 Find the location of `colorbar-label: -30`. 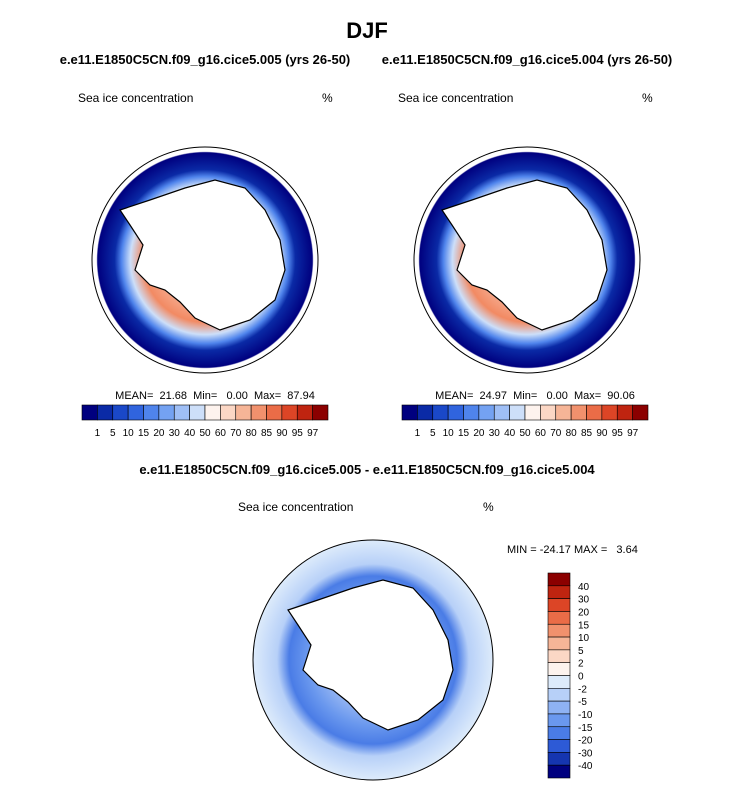

colorbar-label: -30 is located at coordinates (585, 753).